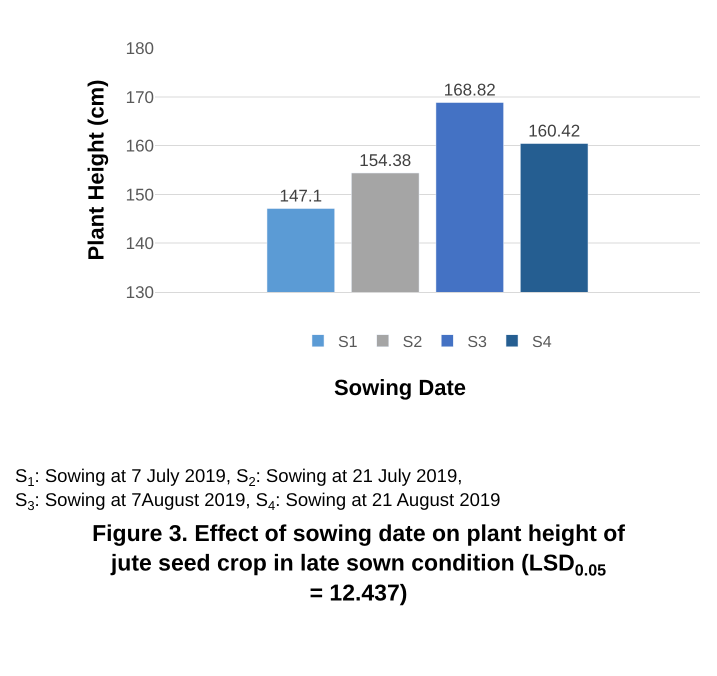 Image resolution: width=717 pixels, height=676 pixels. I want to click on legend-label: S1, so click(348, 342).